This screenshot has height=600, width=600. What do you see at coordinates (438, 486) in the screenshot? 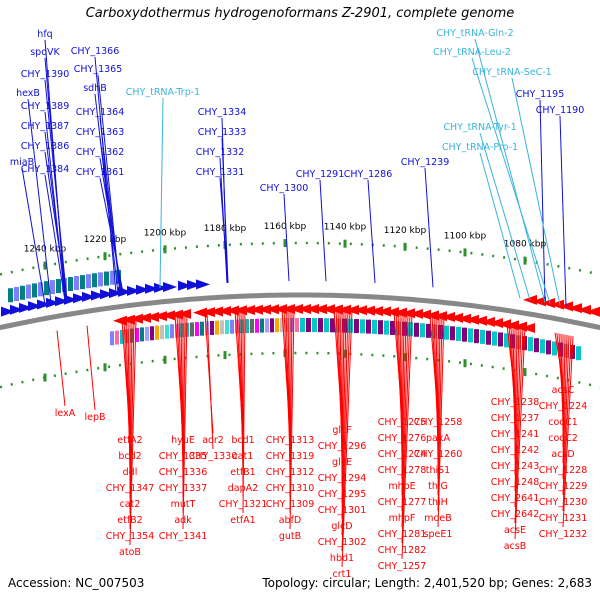
I see `reverse-gene-label: thiG` at bounding box center [438, 486].